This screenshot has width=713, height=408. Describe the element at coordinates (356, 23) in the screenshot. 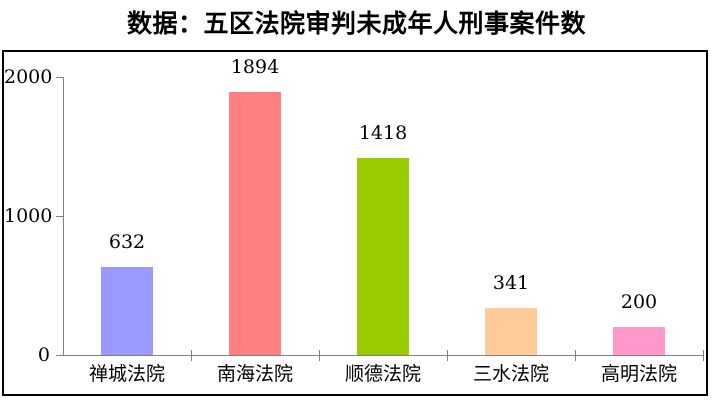

I see `chart-title: 数据：五区法院审判未成年人刑事案件数` at that location.